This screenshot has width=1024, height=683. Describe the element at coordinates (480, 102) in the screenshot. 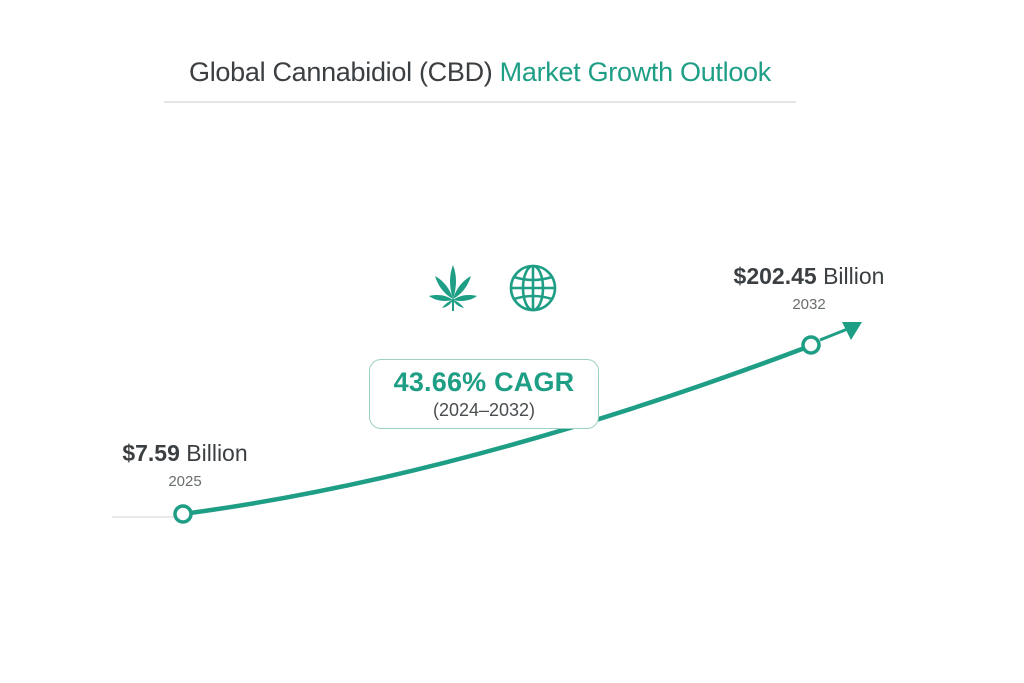

I see `title-divider` at that location.